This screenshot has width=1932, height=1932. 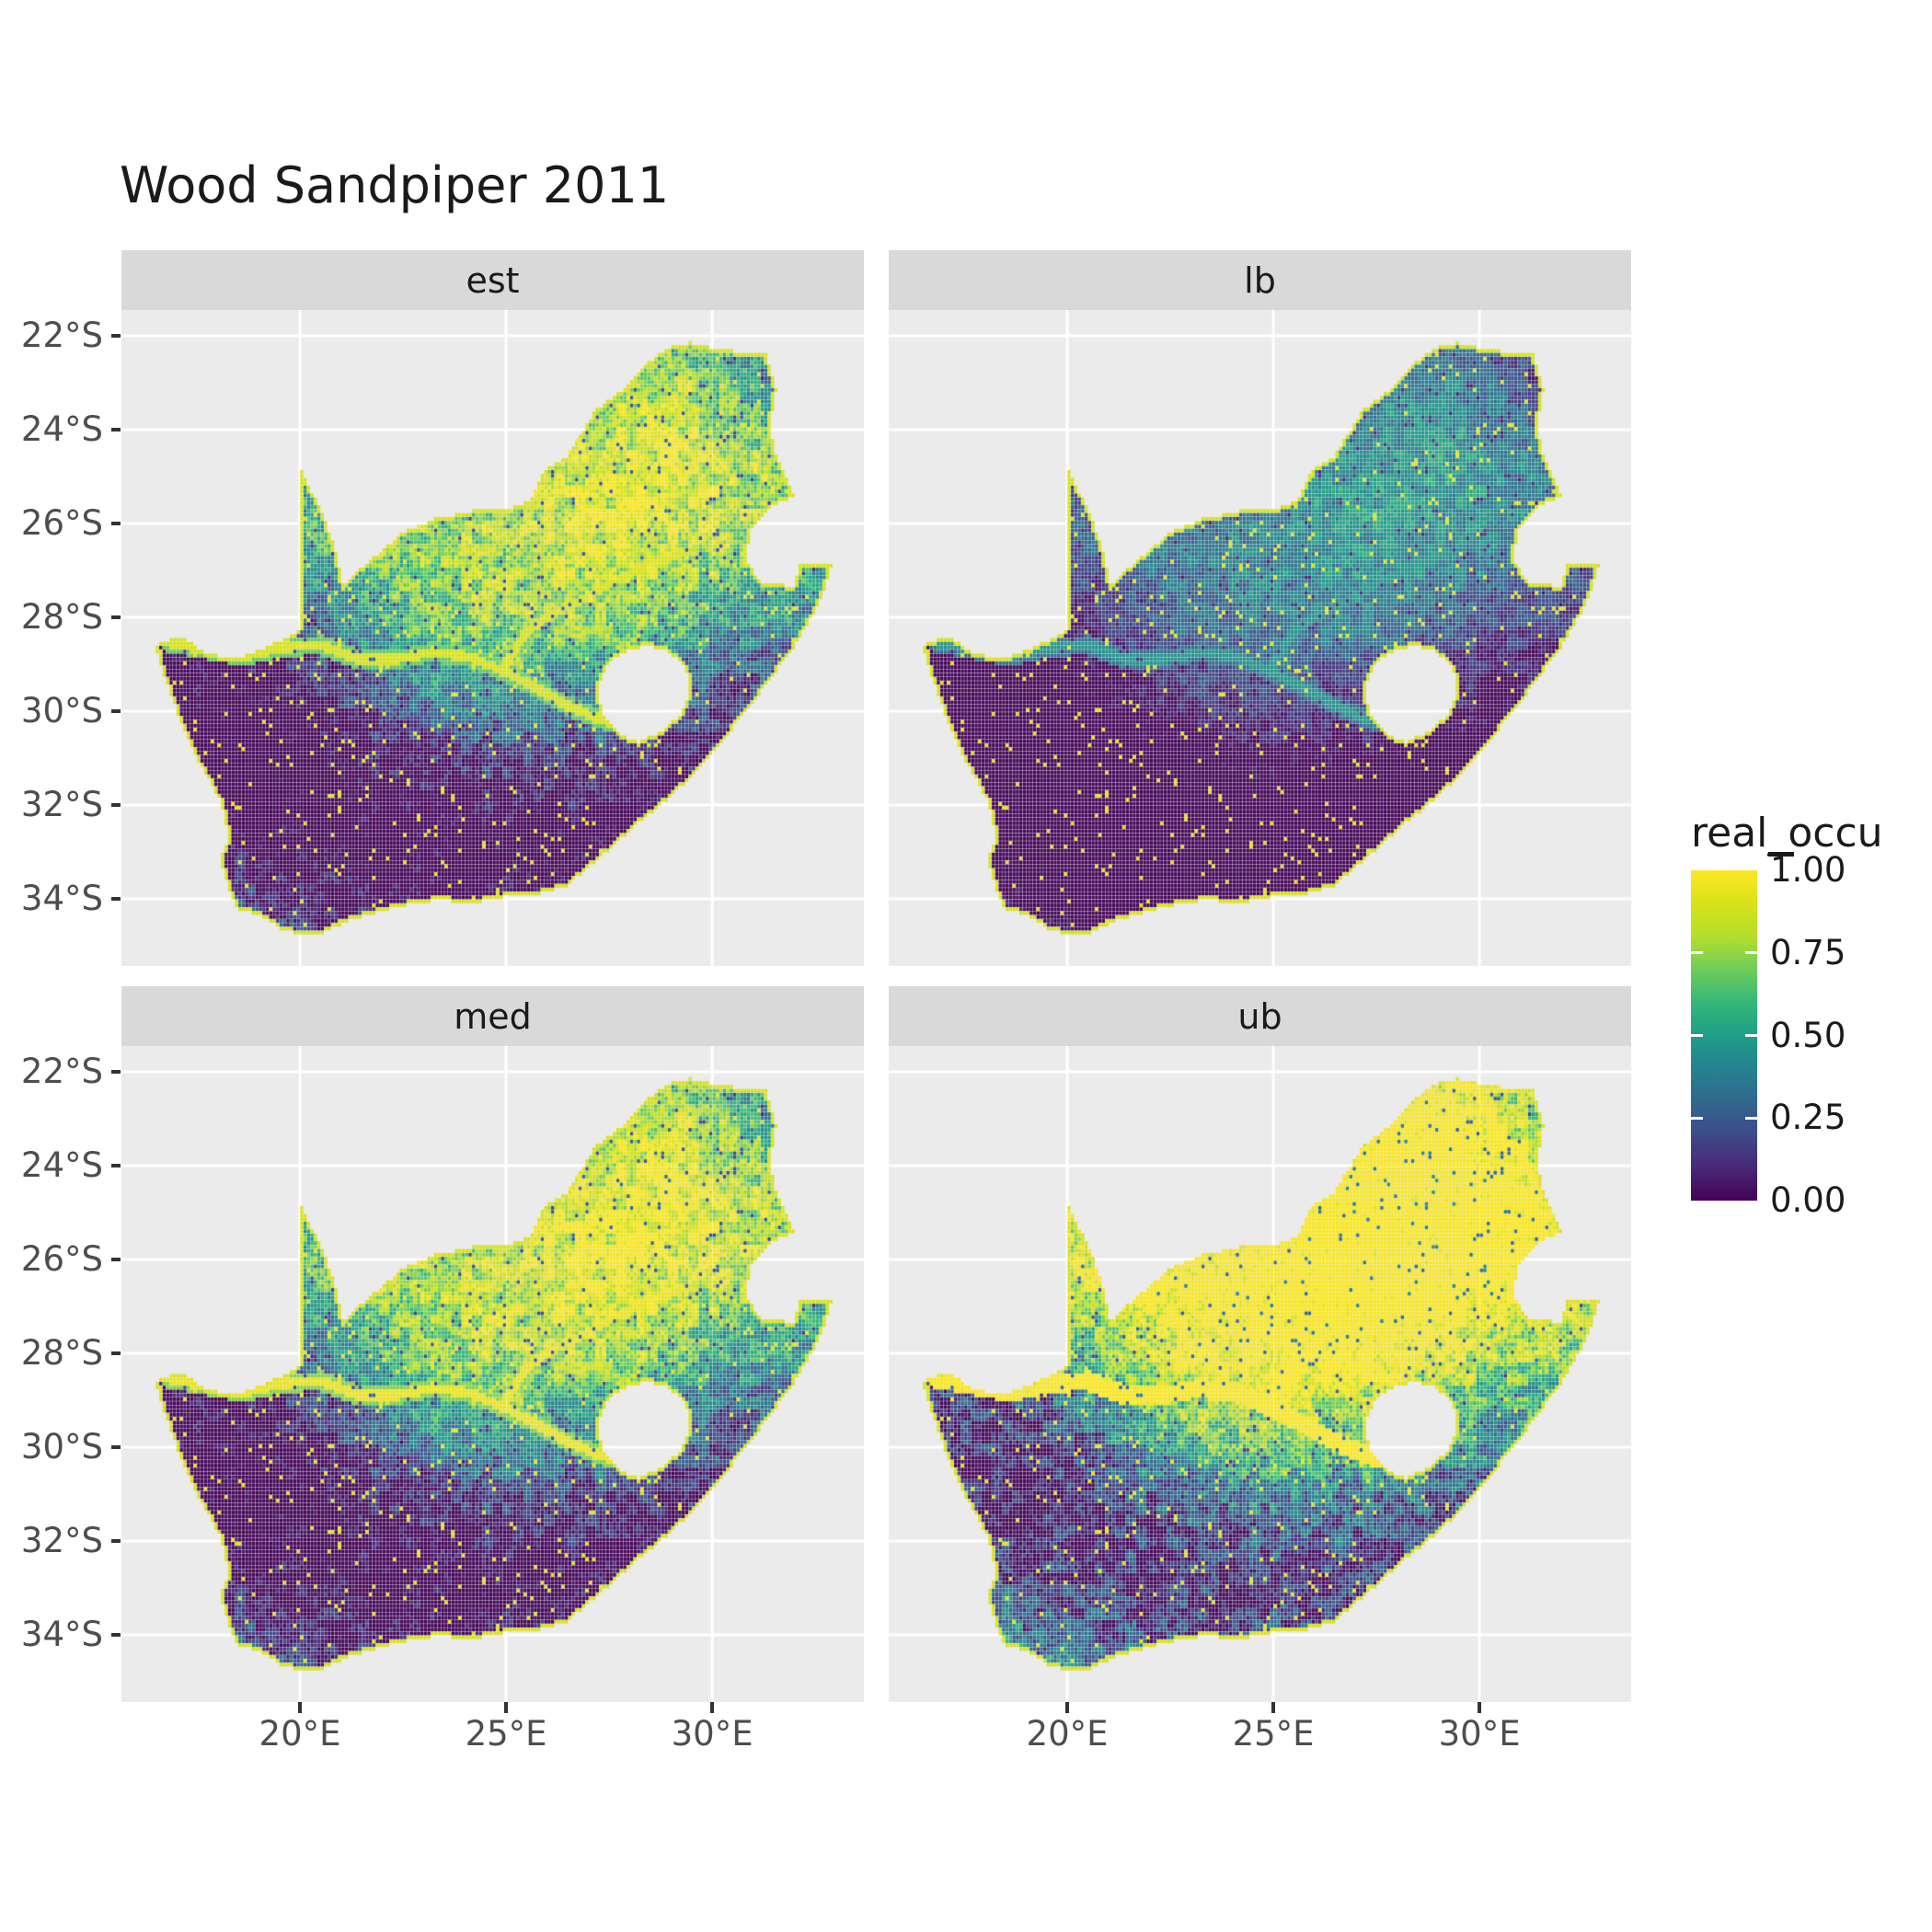 I want to click on map-canvas-med, so click(x=493, y=1374).